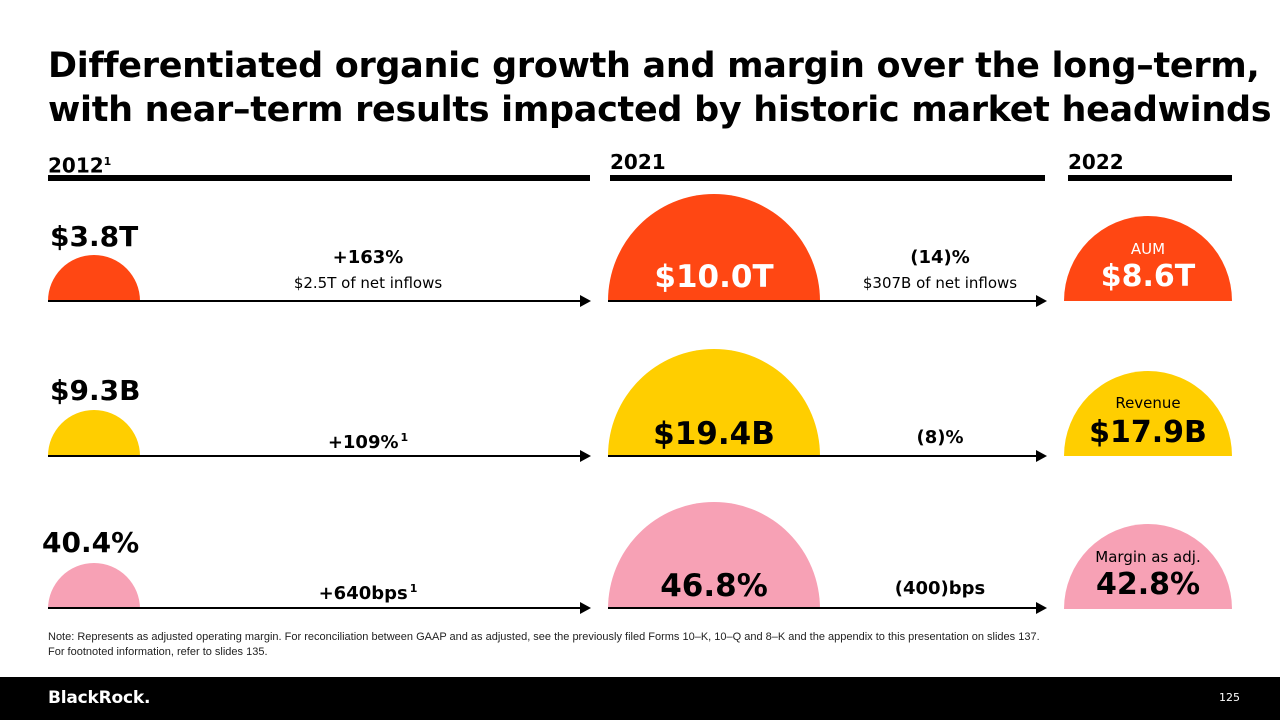 Image resolution: width=1280 pixels, height=720 pixels. What do you see at coordinates (107, 161) in the screenshot?
I see `column-header-2012-footnote: 1` at bounding box center [107, 161].